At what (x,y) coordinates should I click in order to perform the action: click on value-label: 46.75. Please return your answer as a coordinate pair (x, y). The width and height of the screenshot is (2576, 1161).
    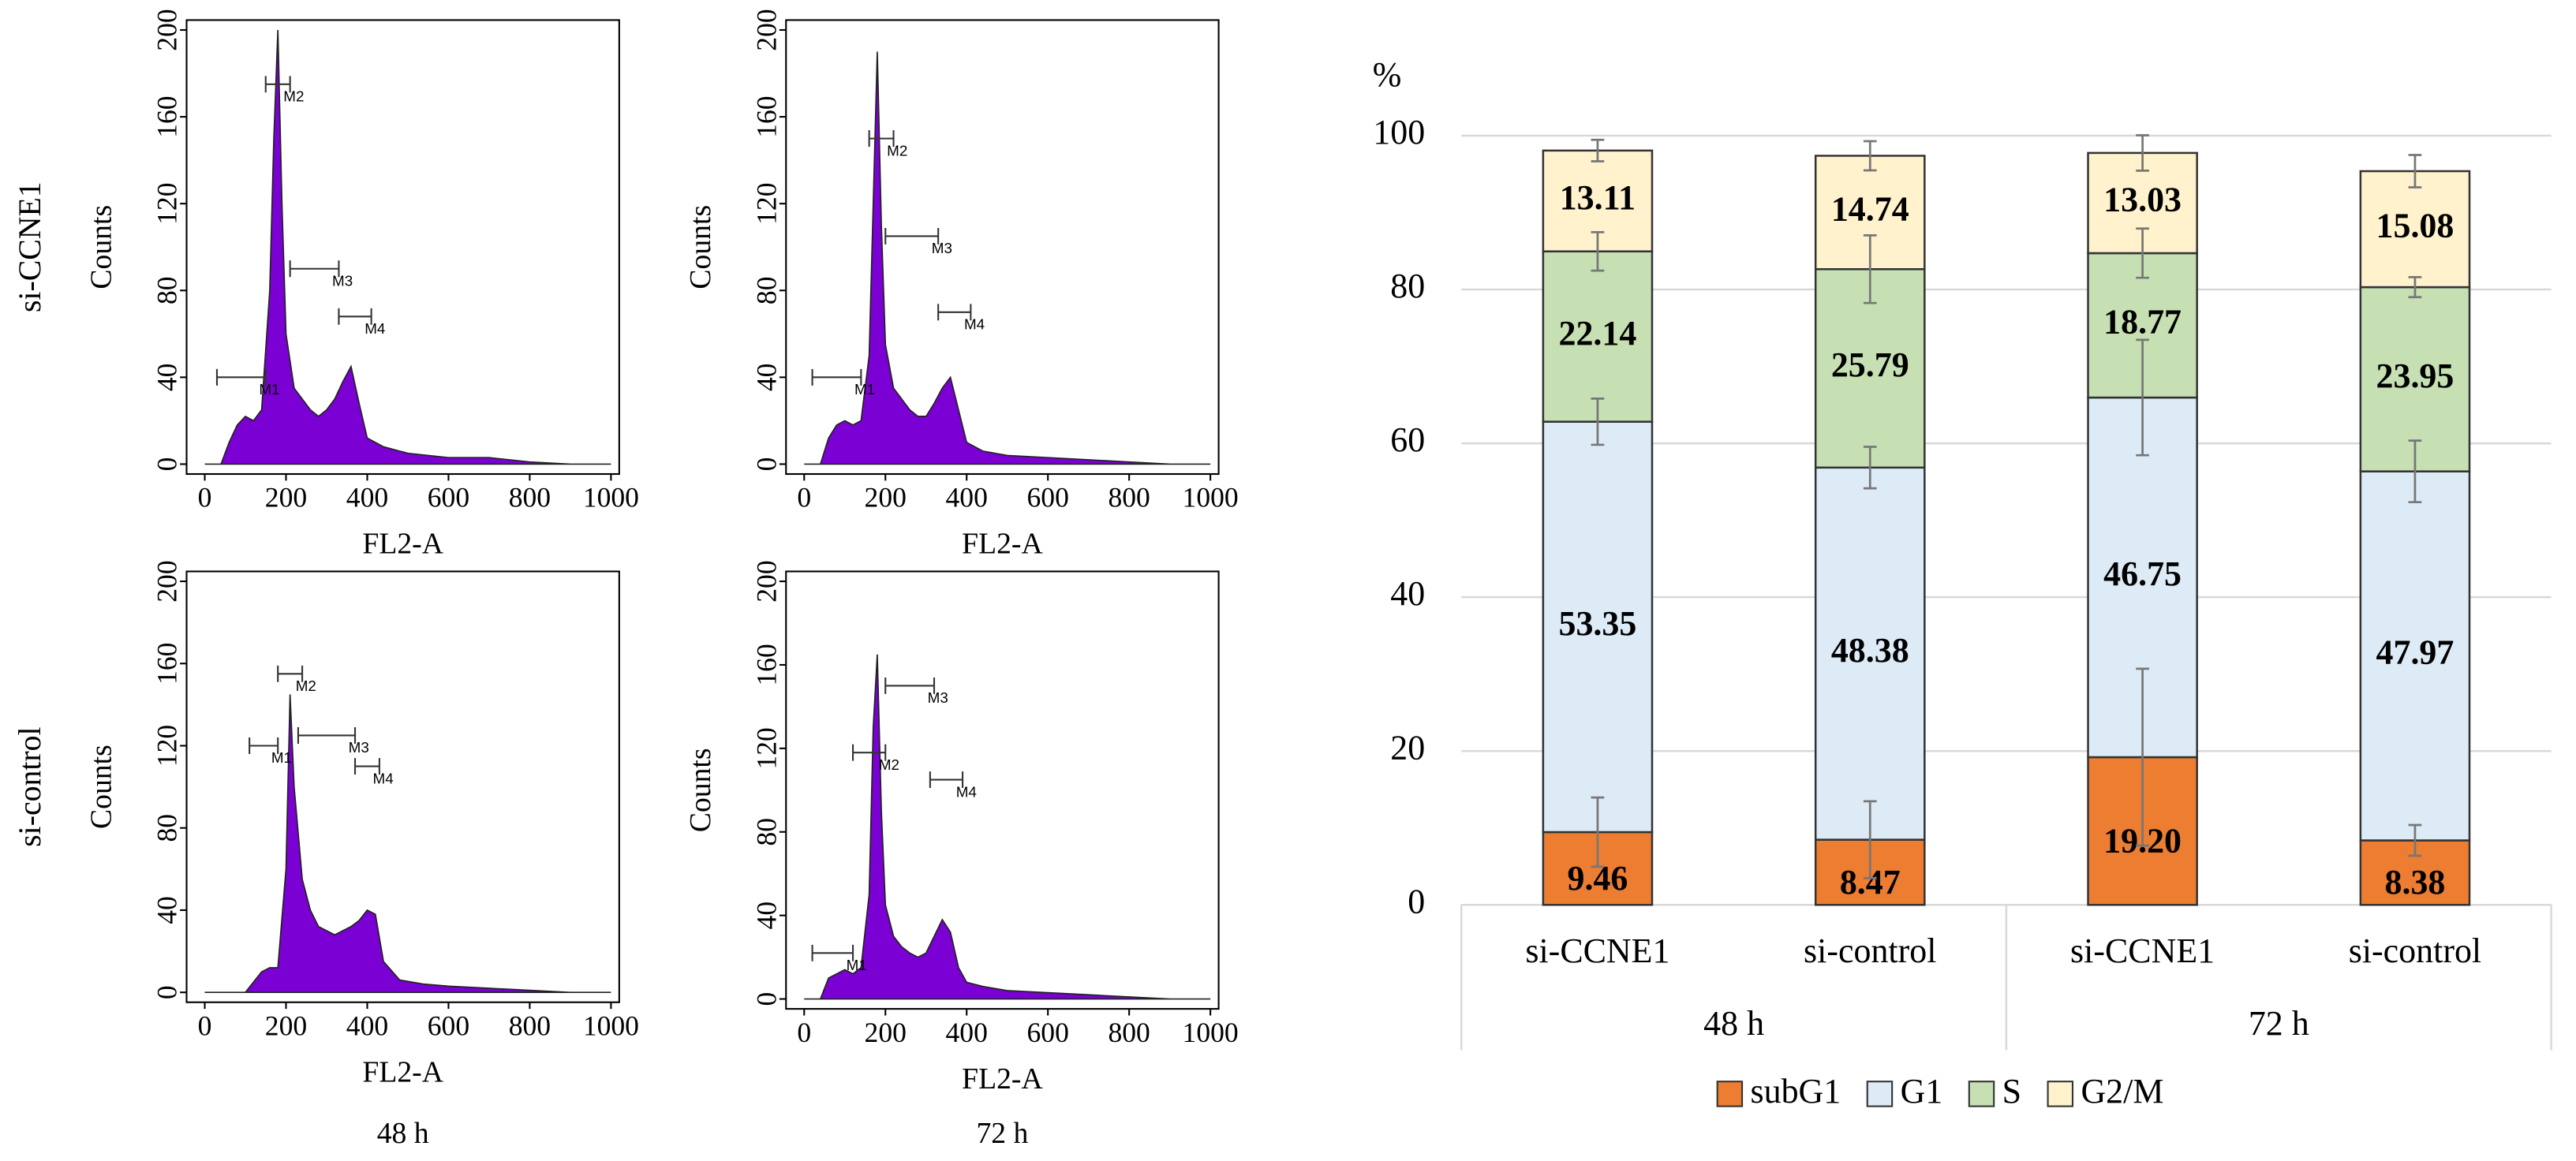
    Looking at the image, I should click on (2142, 573).